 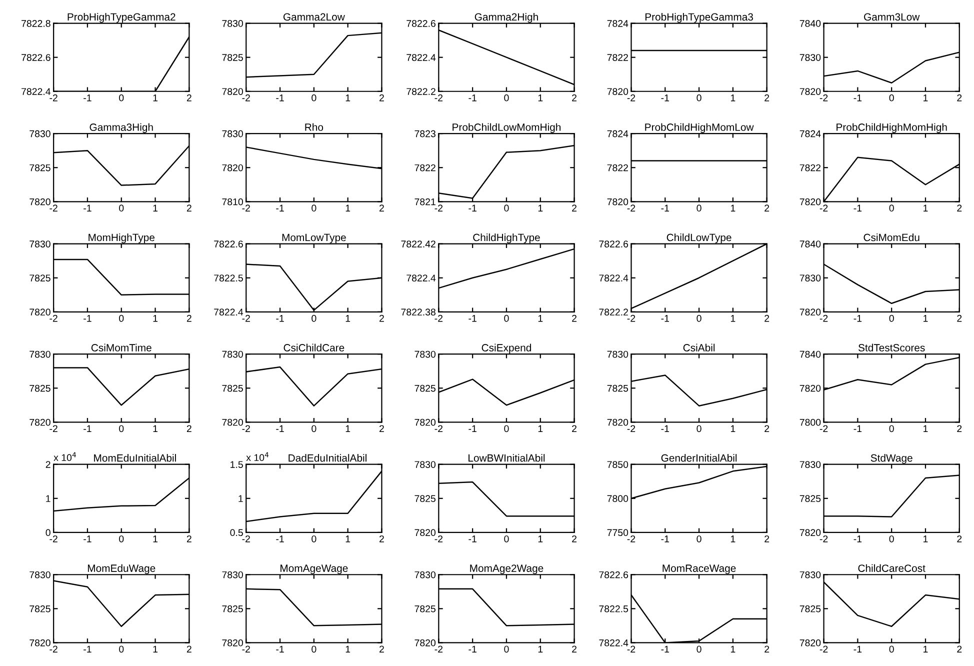 I want to click on y-tick-label: 7822.4, so click(x=229, y=312).